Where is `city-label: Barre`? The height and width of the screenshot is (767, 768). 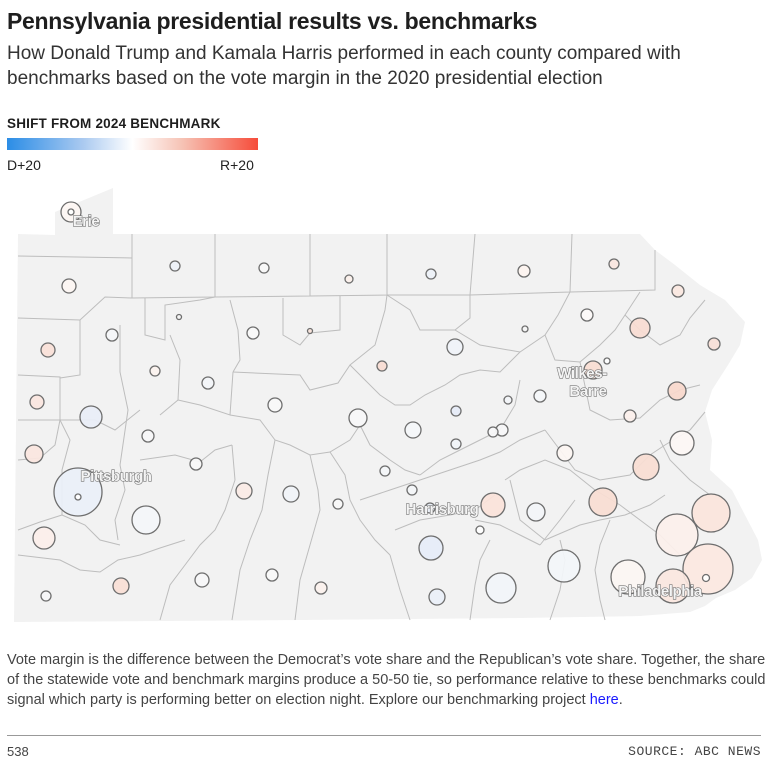 city-label: Barre is located at coordinates (587, 391).